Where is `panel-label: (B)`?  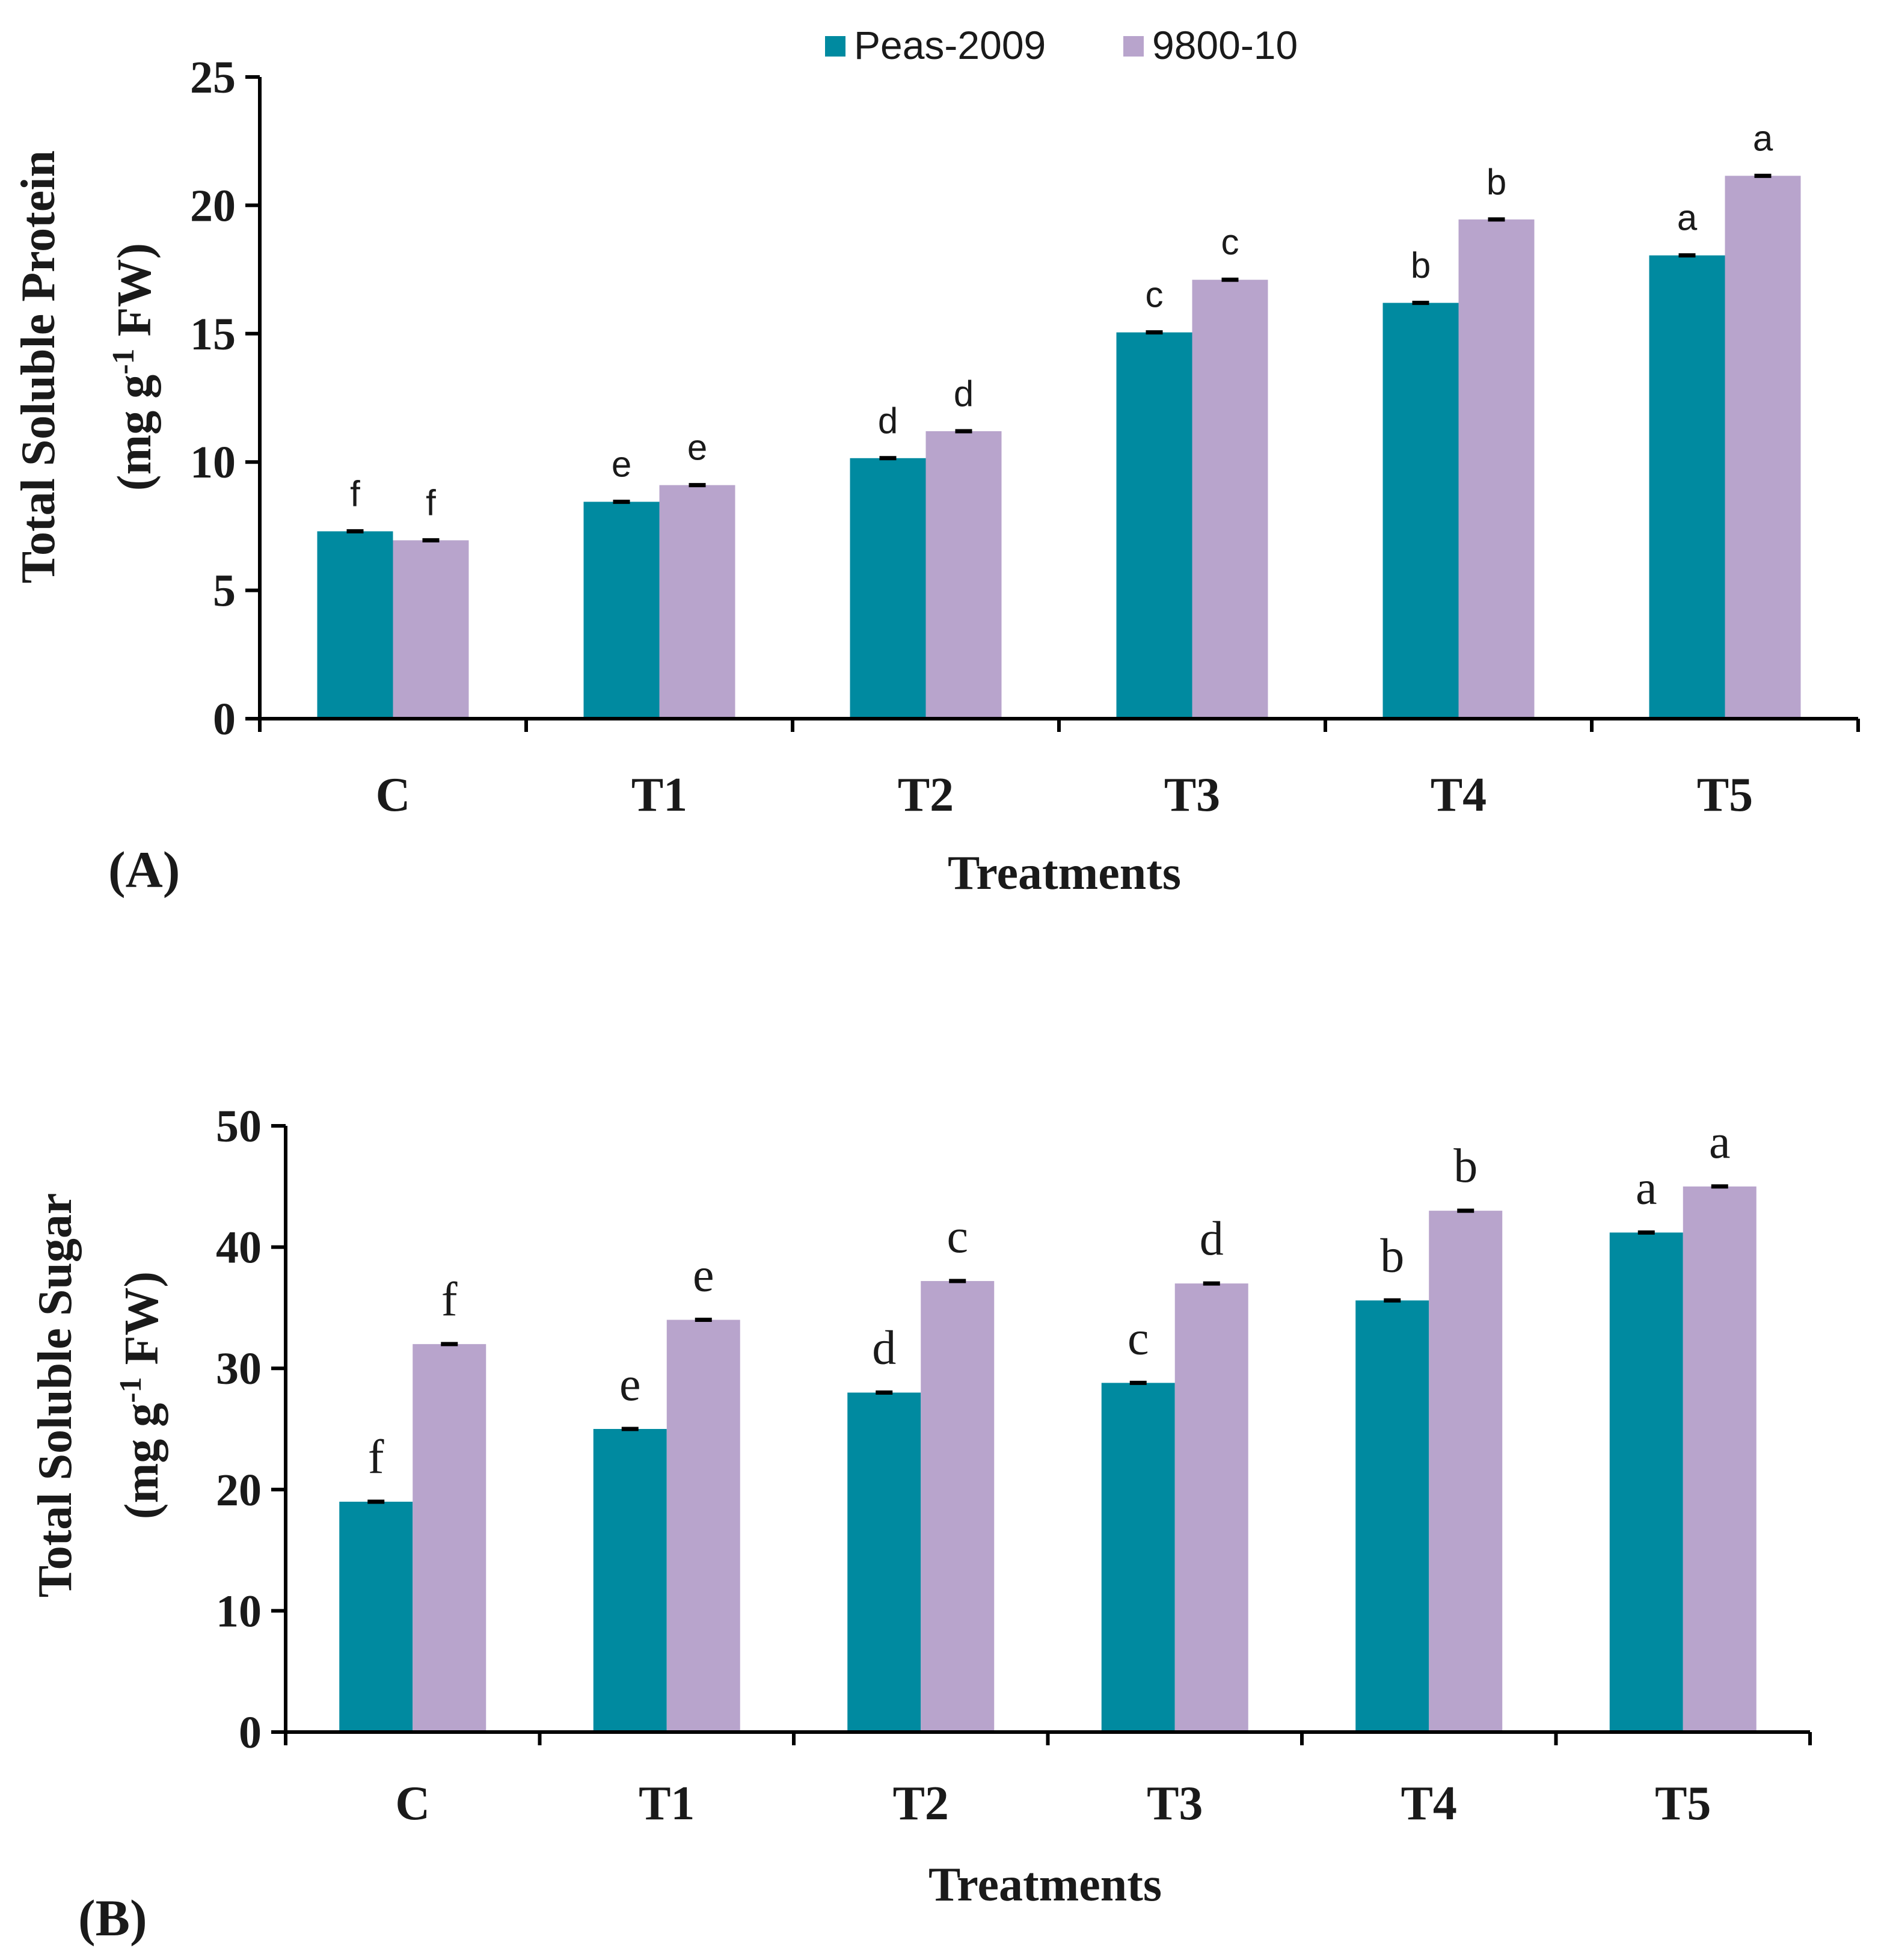 panel-label: (B) is located at coordinates (112, 1918).